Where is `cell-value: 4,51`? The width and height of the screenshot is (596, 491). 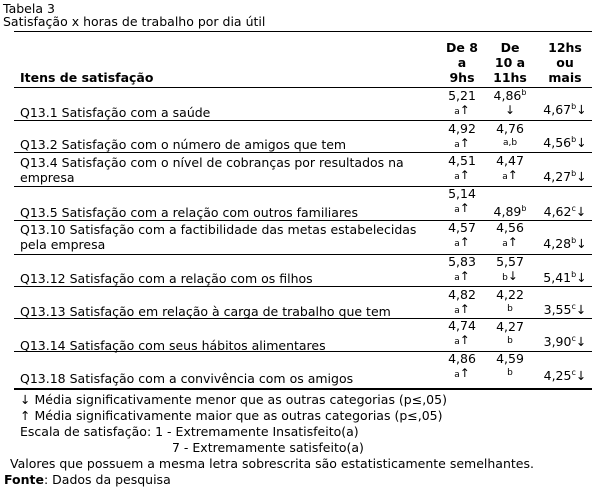
cell-value: 4,51 is located at coordinates (462, 160).